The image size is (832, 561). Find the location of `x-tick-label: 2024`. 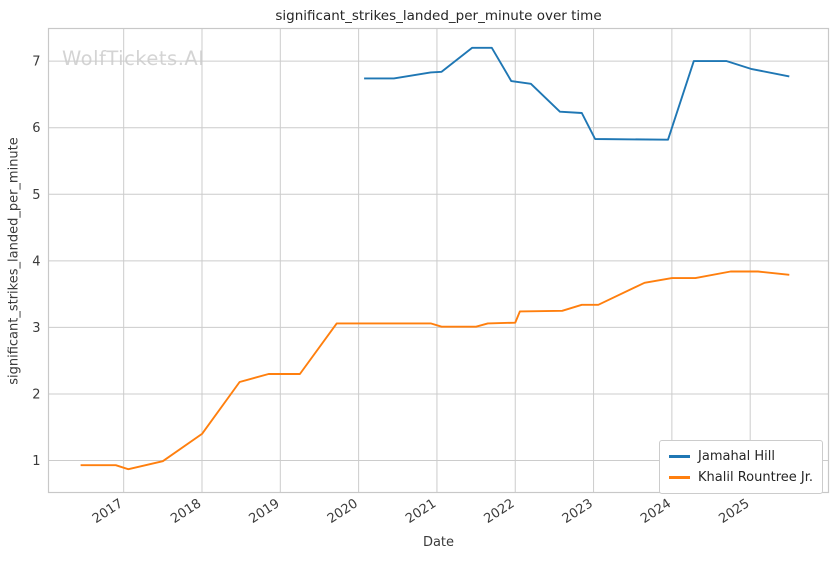

x-tick-label: 2024 is located at coordinates (656, 511).